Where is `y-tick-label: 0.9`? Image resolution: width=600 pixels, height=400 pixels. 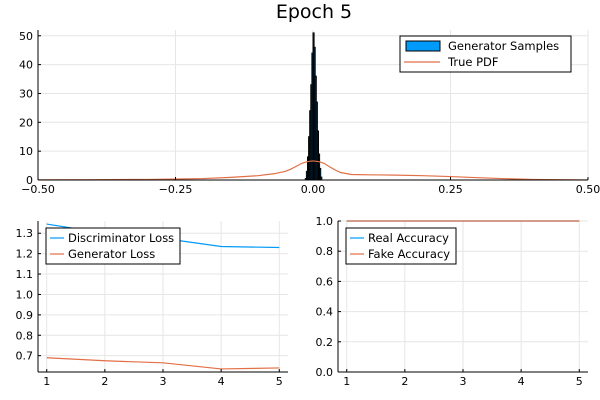 y-tick-label: 0.9 is located at coordinates (25, 315).